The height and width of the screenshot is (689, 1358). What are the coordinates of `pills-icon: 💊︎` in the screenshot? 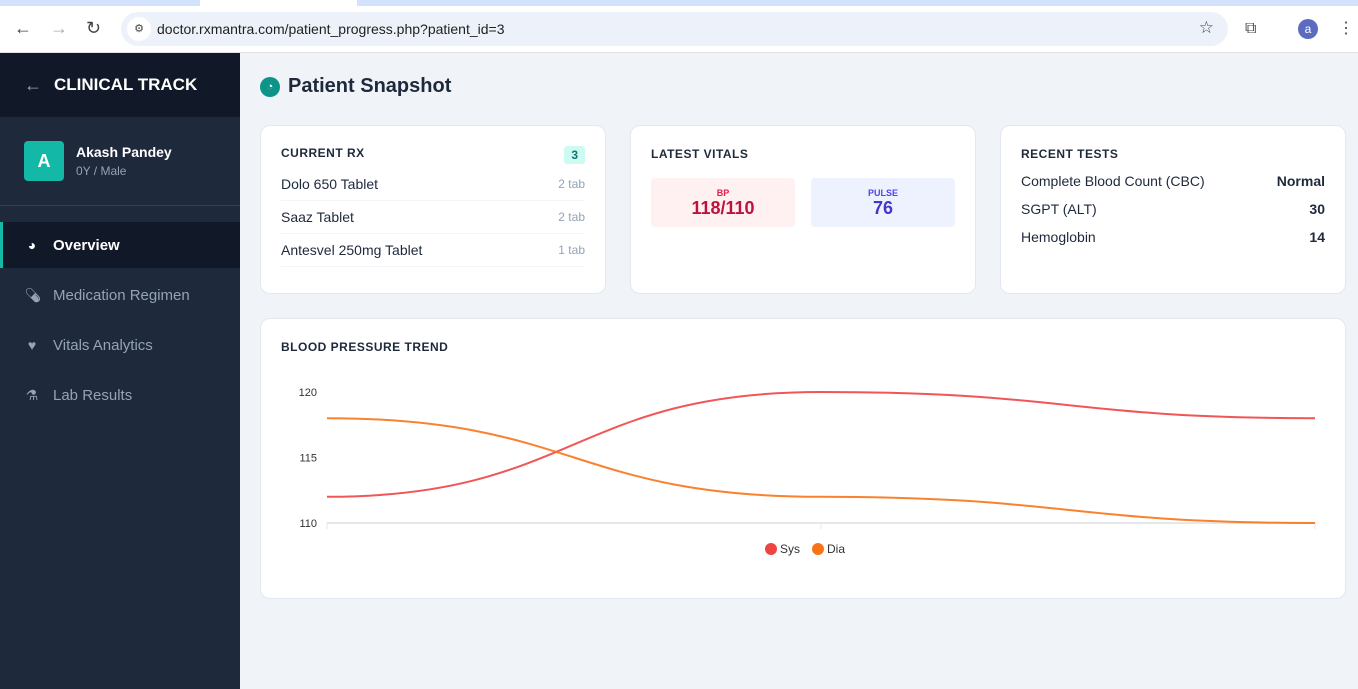 It's located at (33, 294).